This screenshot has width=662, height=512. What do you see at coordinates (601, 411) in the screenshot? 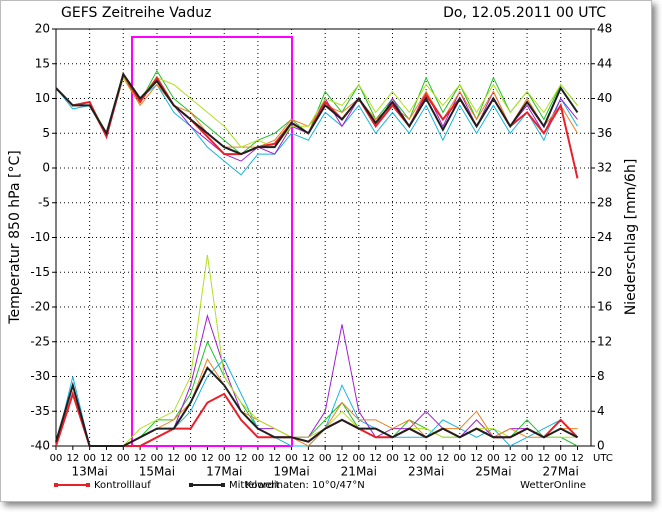
I see `y2-tick-label: 4` at bounding box center [601, 411].